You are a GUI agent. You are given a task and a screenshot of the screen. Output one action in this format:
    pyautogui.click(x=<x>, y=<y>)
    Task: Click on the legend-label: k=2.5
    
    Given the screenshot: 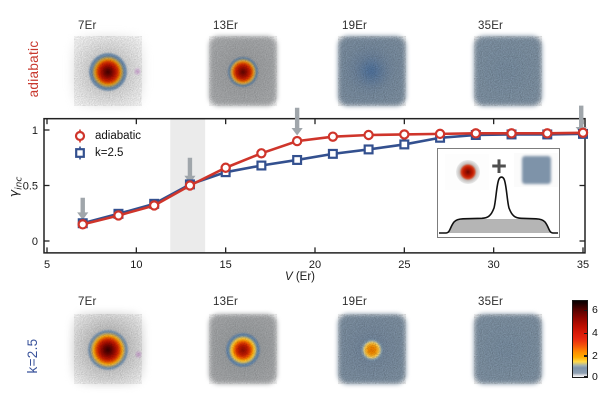 What is the action you would take?
    pyautogui.click(x=109, y=152)
    